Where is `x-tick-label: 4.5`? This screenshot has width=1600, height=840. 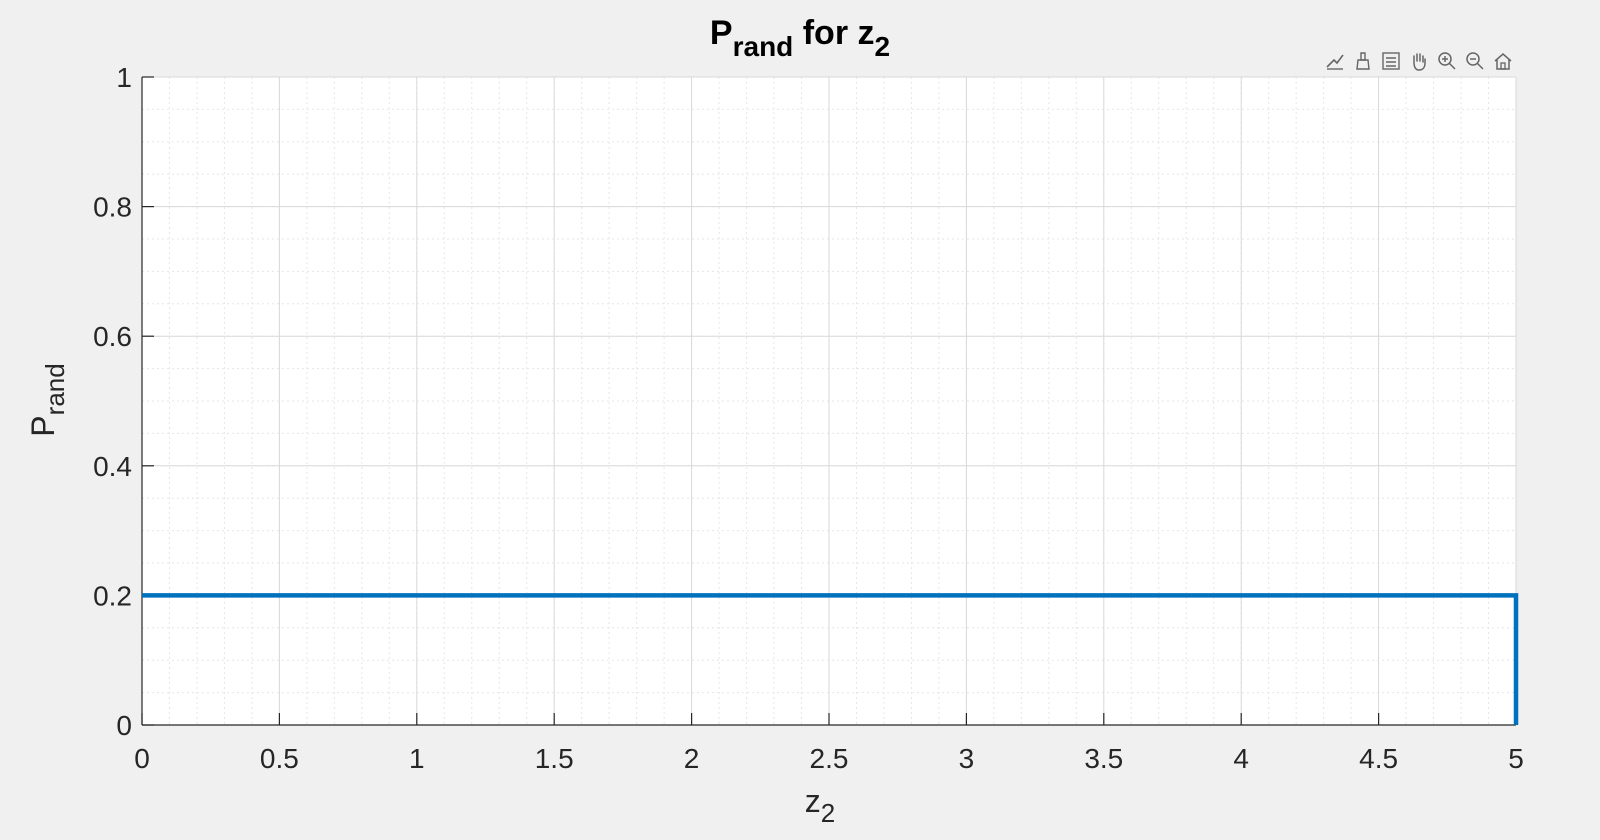
x-tick-label: 4.5 is located at coordinates (1378, 758).